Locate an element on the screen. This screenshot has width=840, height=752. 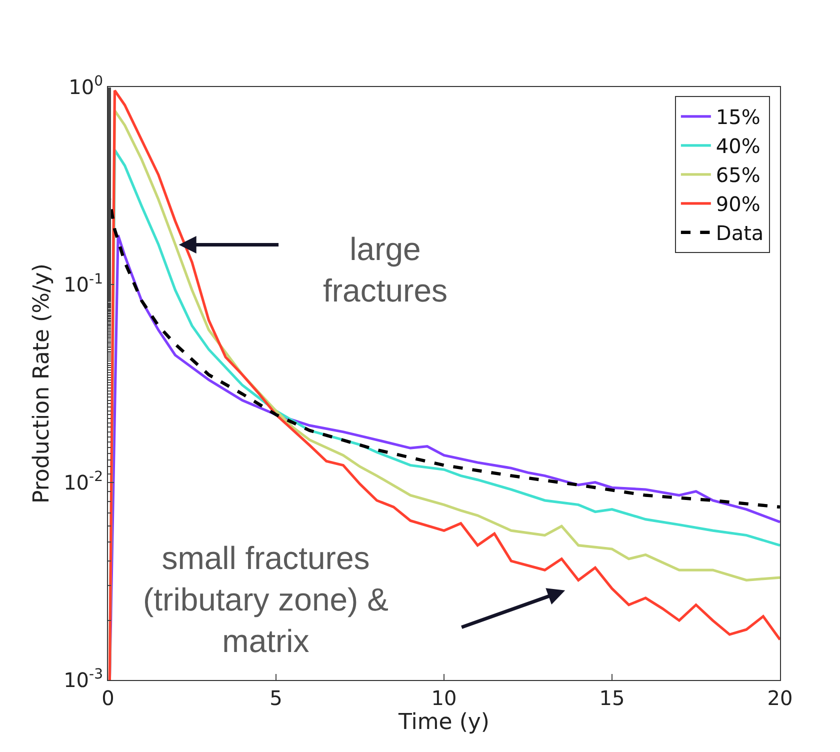
x-tick-label: 10 is located at coordinates (444, 698).